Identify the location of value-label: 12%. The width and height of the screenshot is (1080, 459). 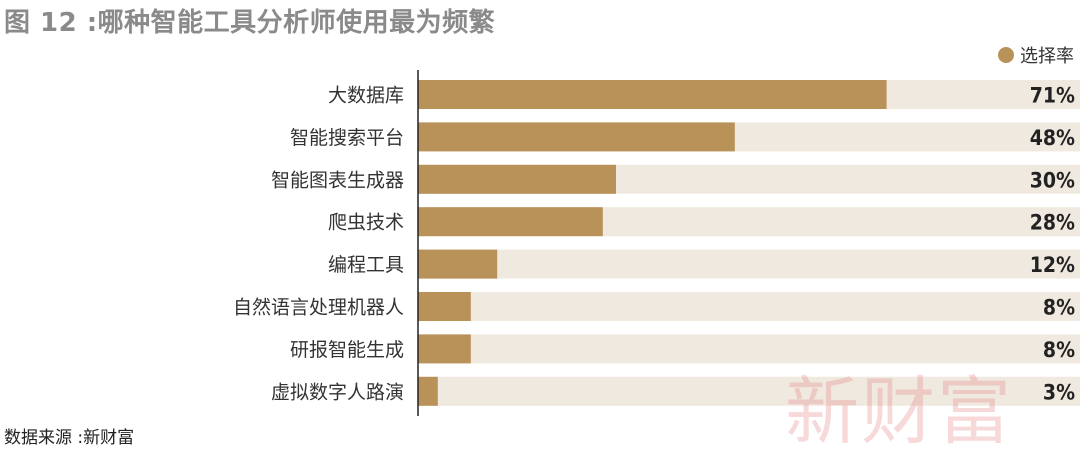
(1052, 265).